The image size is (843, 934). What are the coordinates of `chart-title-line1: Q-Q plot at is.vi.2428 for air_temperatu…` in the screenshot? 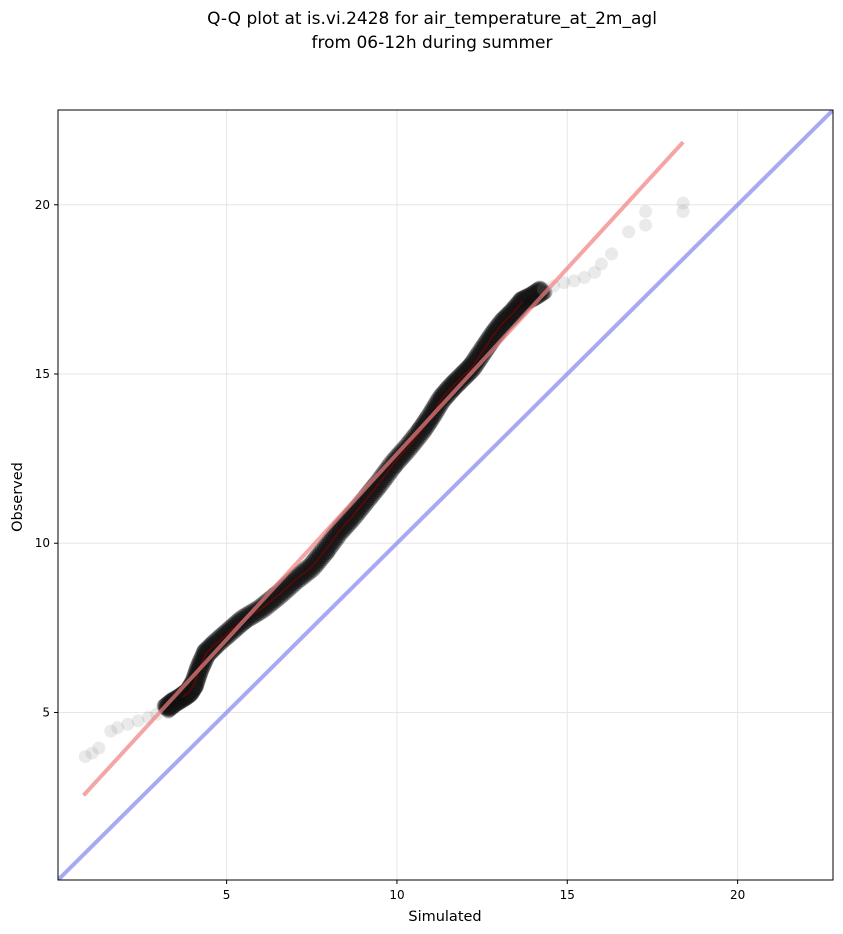 It's located at (432, 19).